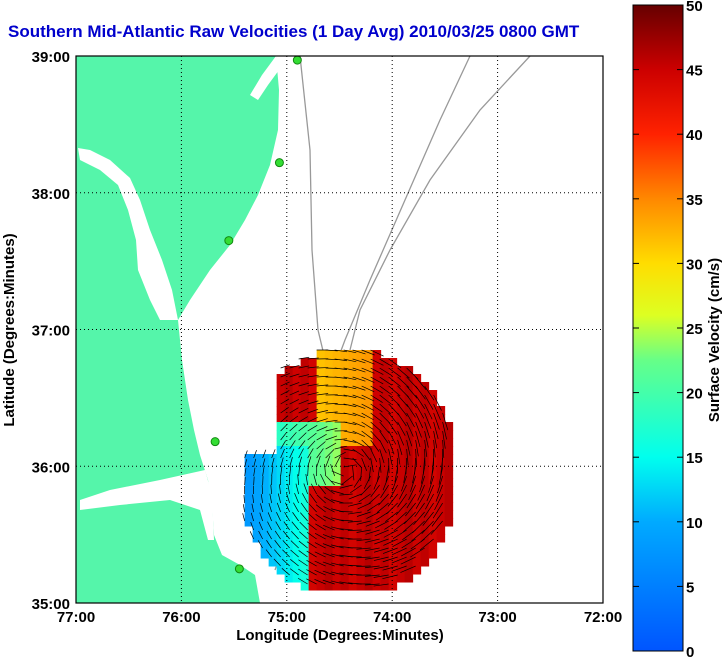 Image resolution: width=724 pixels, height=659 pixels. Describe the element at coordinates (51, 194) in the screenshot. I see `y-tick-label: 38:00` at that location.